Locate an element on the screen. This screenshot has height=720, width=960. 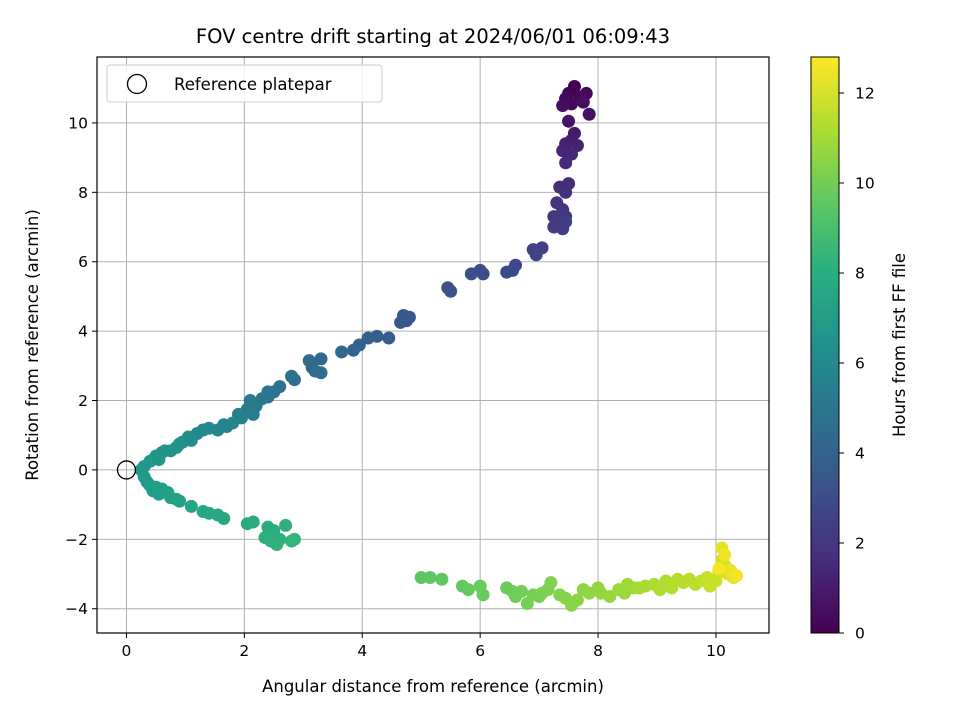
y-axis-ticks: −4 −2 0 2 4 6 8 10 is located at coordinates (81, 366).